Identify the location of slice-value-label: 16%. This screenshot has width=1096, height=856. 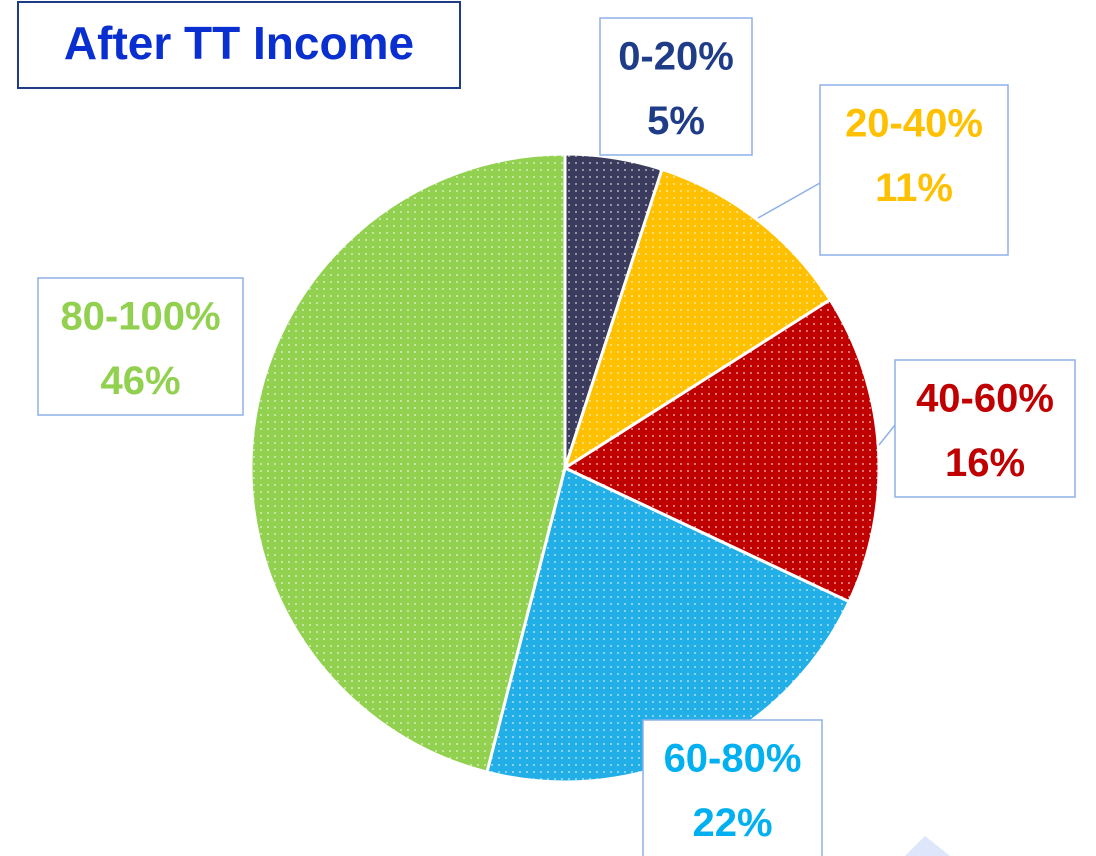
(985, 463).